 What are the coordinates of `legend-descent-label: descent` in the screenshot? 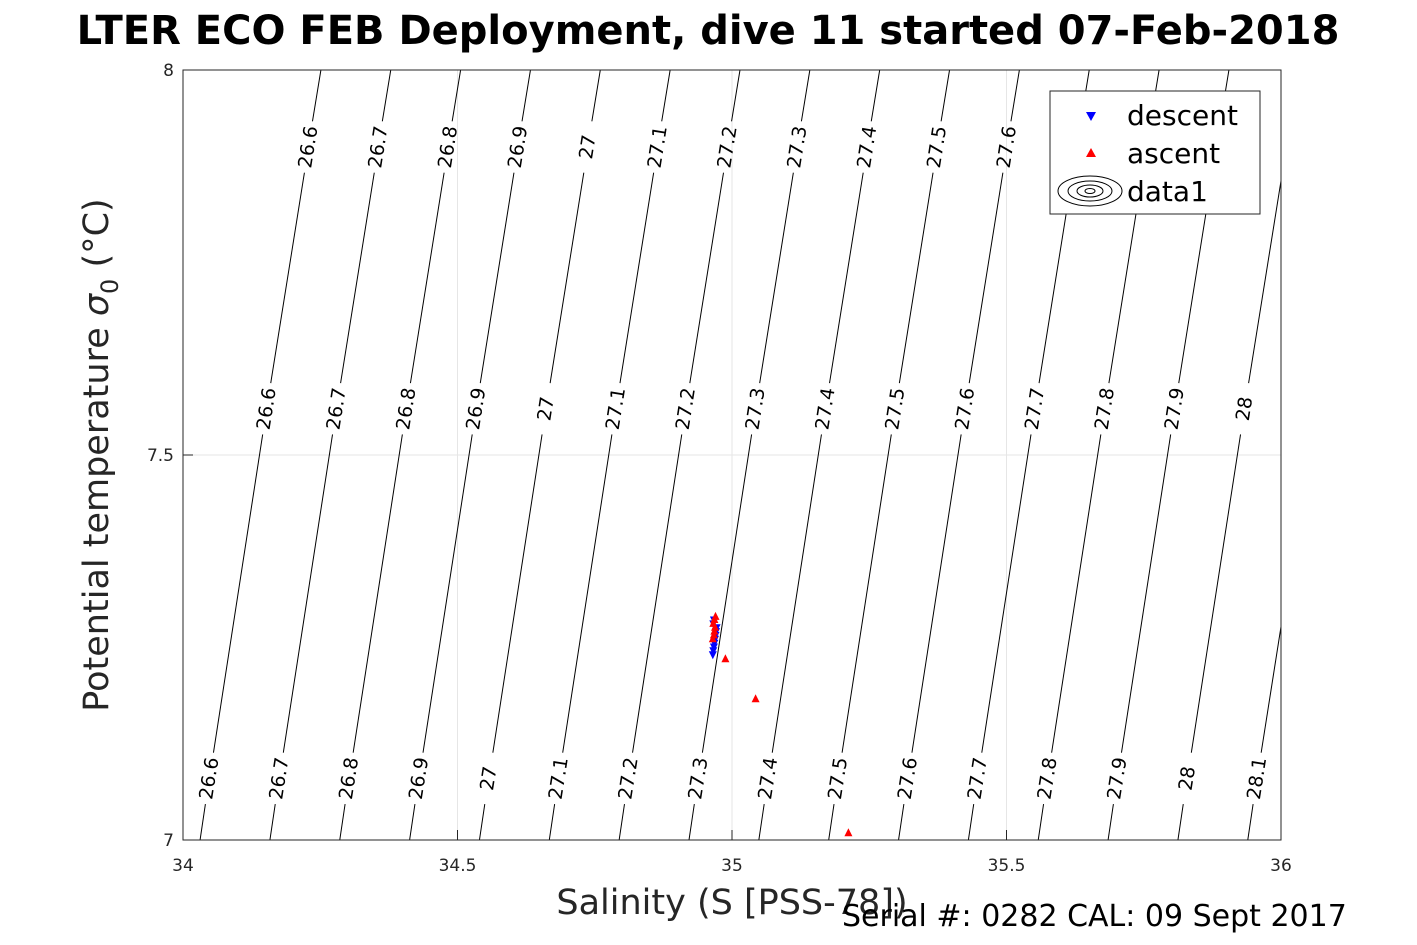 It's located at (1182, 115).